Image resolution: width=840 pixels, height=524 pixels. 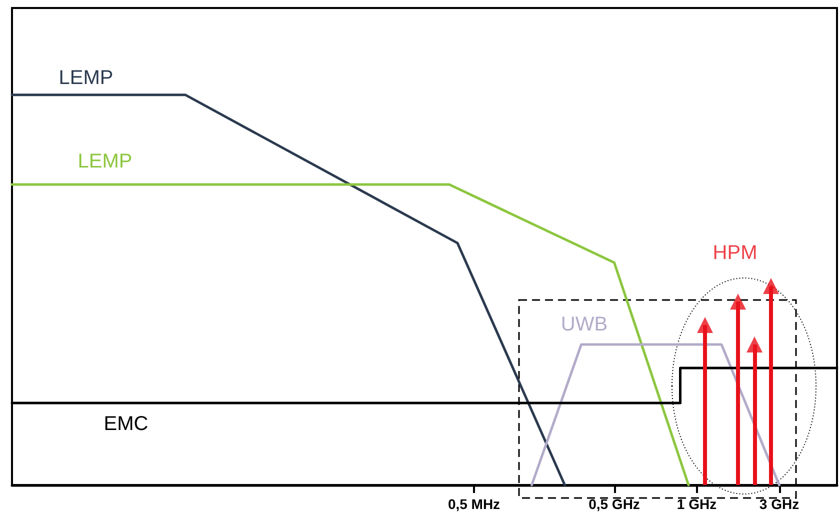 I want to click on series-label: HPM, so click(x=735, y=253).